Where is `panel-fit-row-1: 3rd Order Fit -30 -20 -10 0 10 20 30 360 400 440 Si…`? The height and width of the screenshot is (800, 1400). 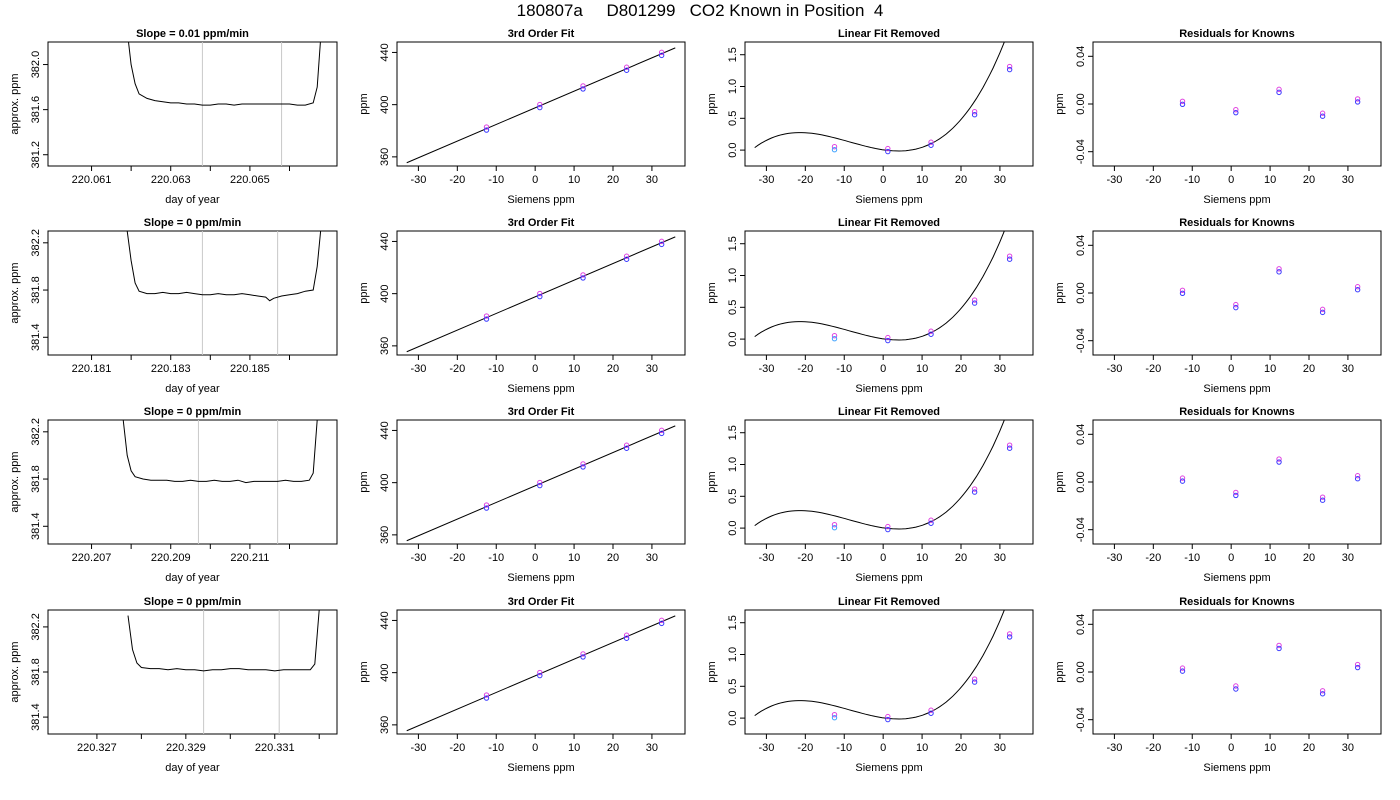
panel-fit-row-1: 3rd Order Fit -30 -20 -10 0 10 20 30 360 400 440 Si… is located at coordinates (522, 306).